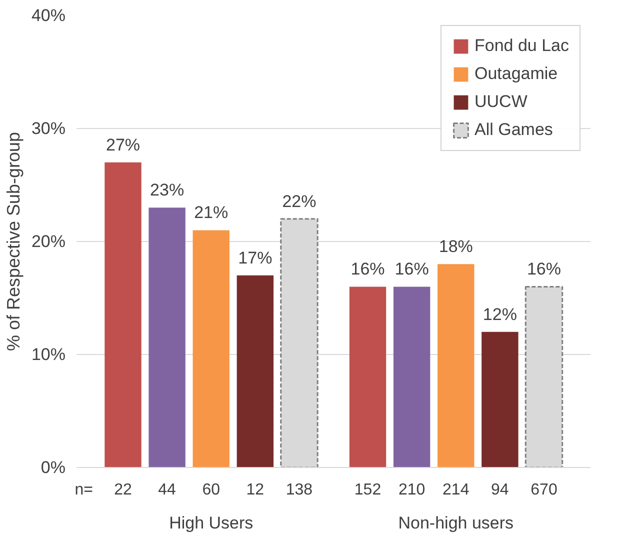  Describe the element at coordinates (13, 242) in the screenshot. I see `y-axis-title: % of Respective Sub-group` at that location.